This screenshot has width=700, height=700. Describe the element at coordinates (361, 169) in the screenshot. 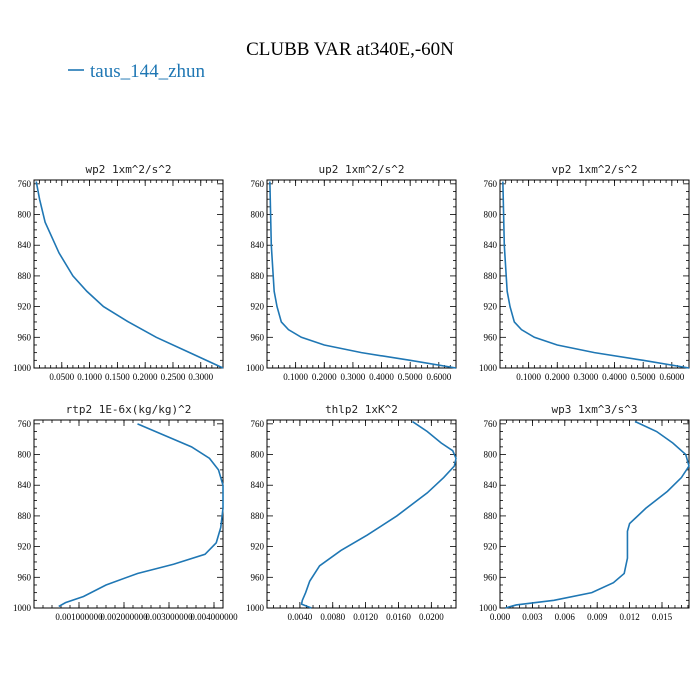

I see `panel-title: up2 1xm^2/s^2` at that location.